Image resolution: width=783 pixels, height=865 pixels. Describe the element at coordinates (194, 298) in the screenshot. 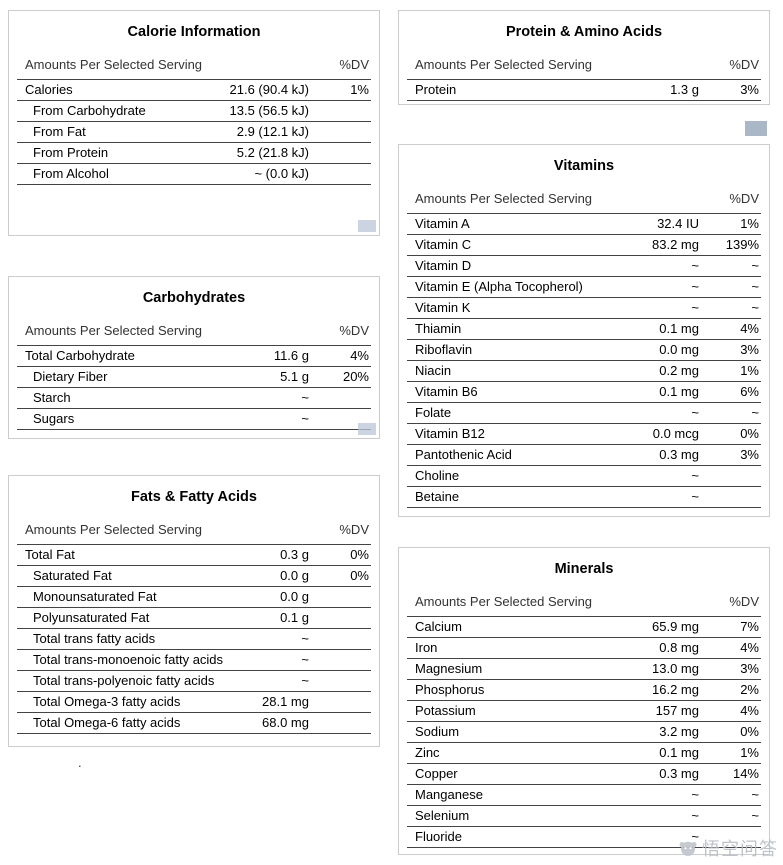

I see `panel-title: Carbohydrates` at that location.